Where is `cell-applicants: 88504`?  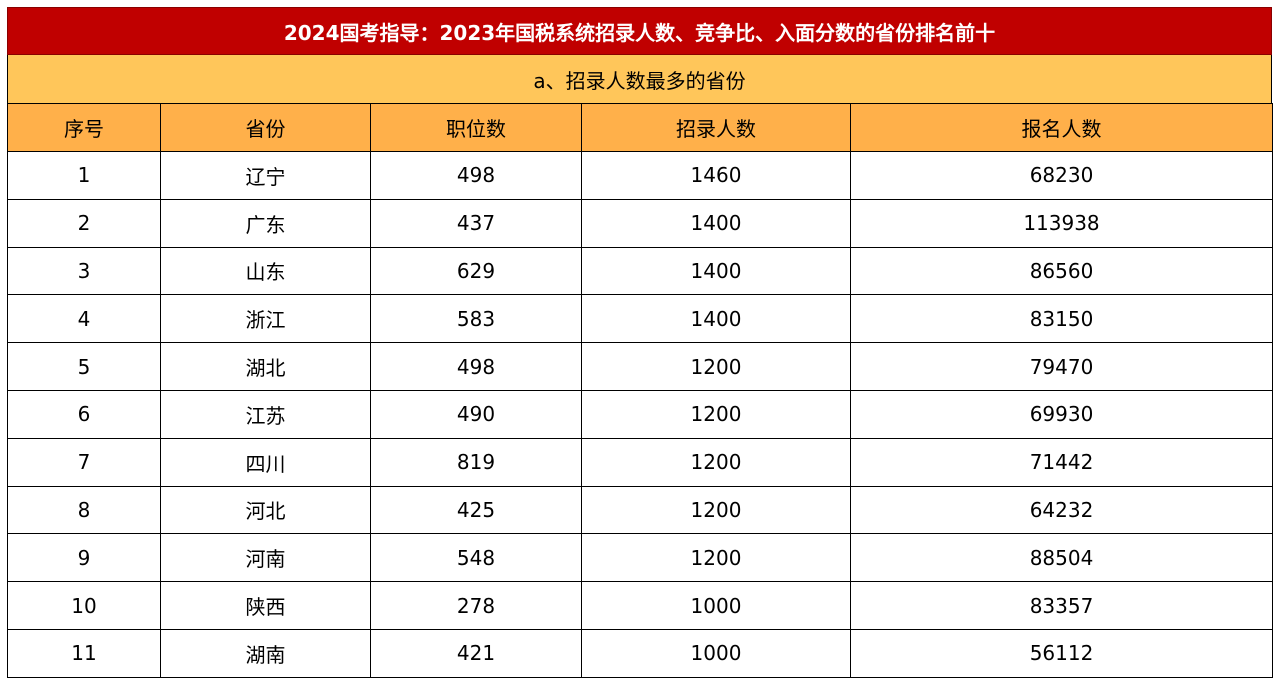
cell-applicants: 88504 is located at coordinates (1061, 558).